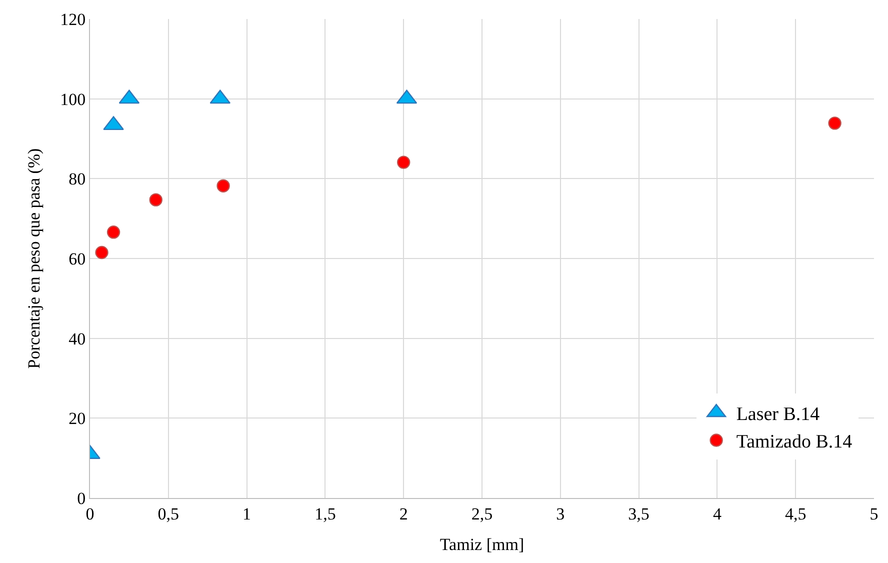  What do you see at coordinates (639, 514) in the screenshot?
I see `x-tick-label: 3,5` at bounding box center [639, 514].